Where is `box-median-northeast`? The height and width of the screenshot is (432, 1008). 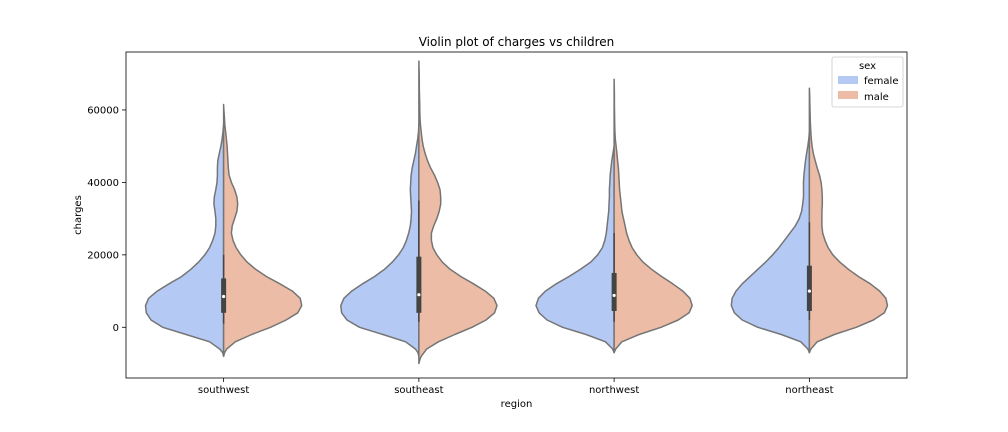 box-median-northeast is located at coordinates (809, 291).